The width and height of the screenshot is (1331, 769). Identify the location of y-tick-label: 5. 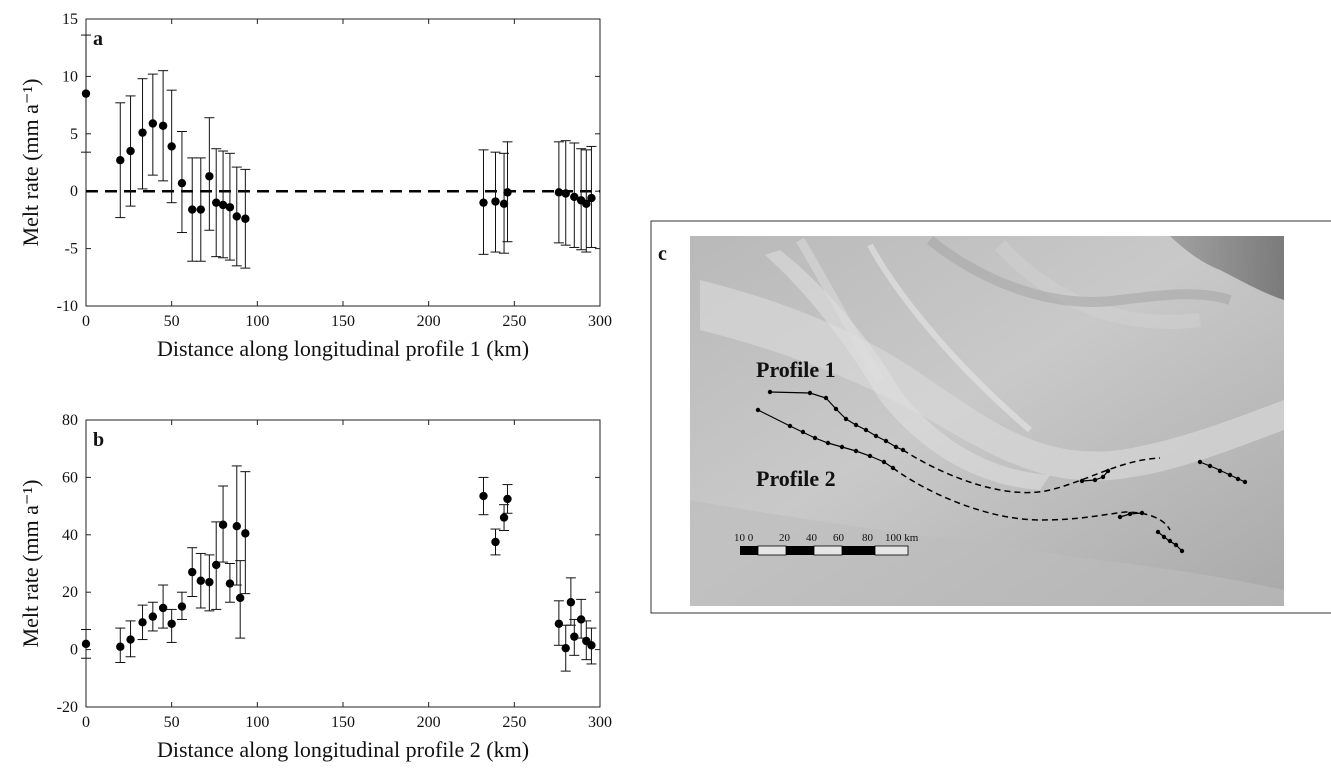
(74, 134).